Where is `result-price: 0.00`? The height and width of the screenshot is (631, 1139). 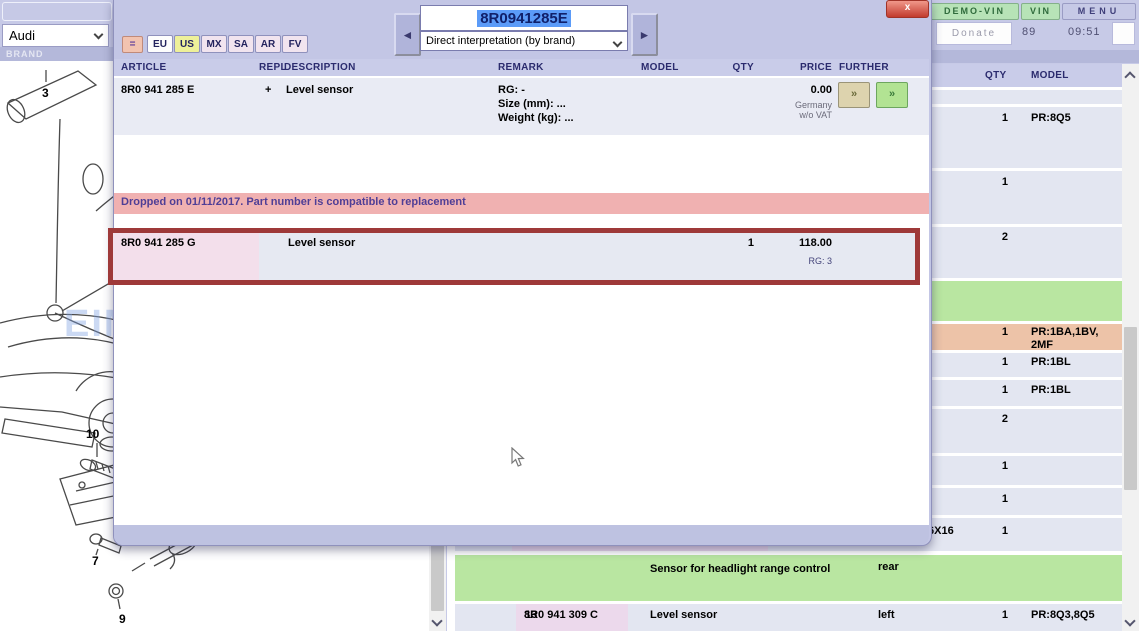 result-price: 0.00 is located at coordinates (821, 90).